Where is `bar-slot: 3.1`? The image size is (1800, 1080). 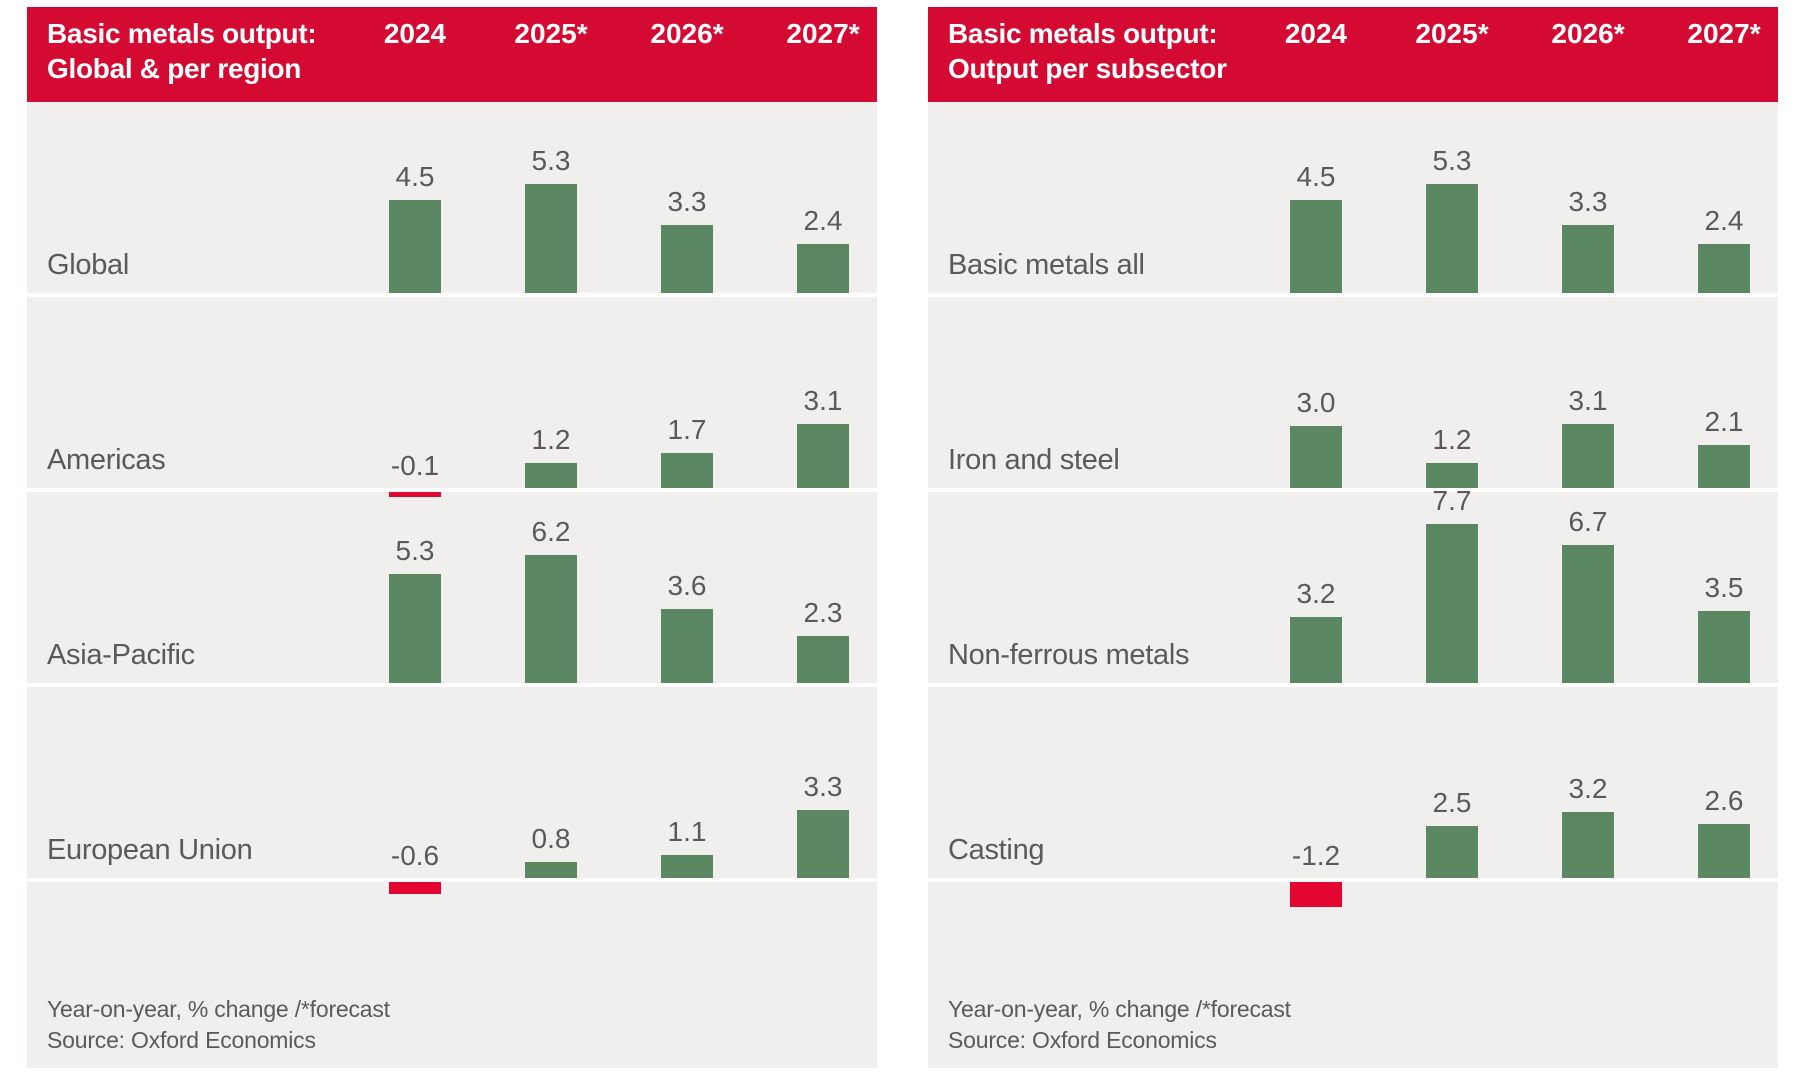 bar-slot: 3.1 is located at coordinates (823, 392).